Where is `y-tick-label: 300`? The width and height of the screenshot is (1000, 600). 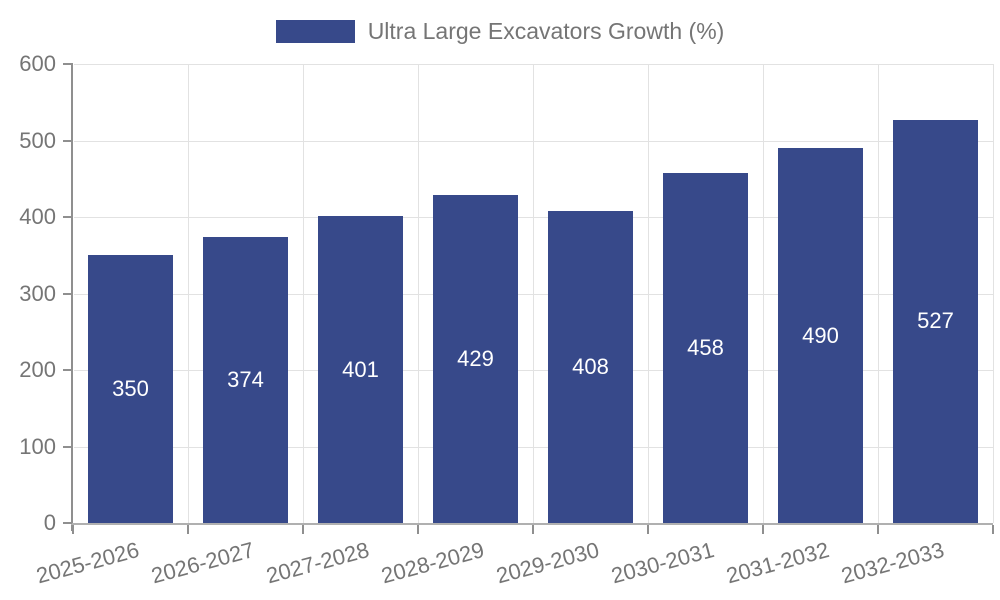 y-tick-label: 300 is located at coordinates (37, 293).